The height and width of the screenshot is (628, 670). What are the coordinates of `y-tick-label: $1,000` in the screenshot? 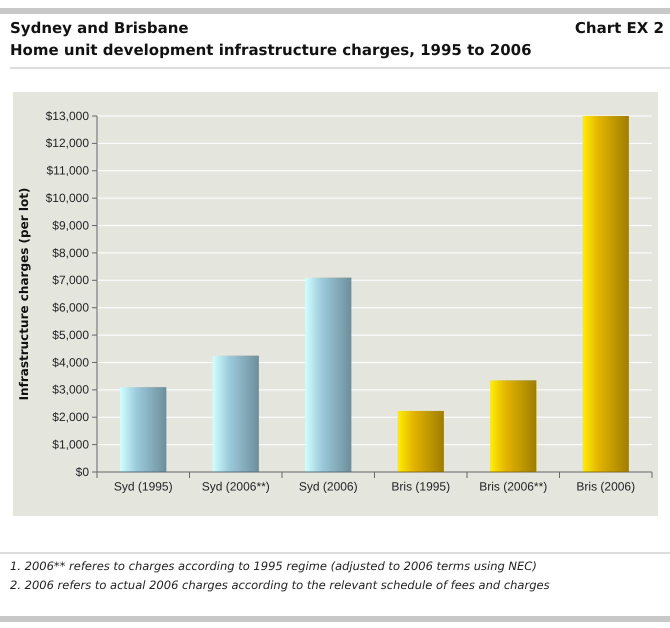 It's located at (71, 444).